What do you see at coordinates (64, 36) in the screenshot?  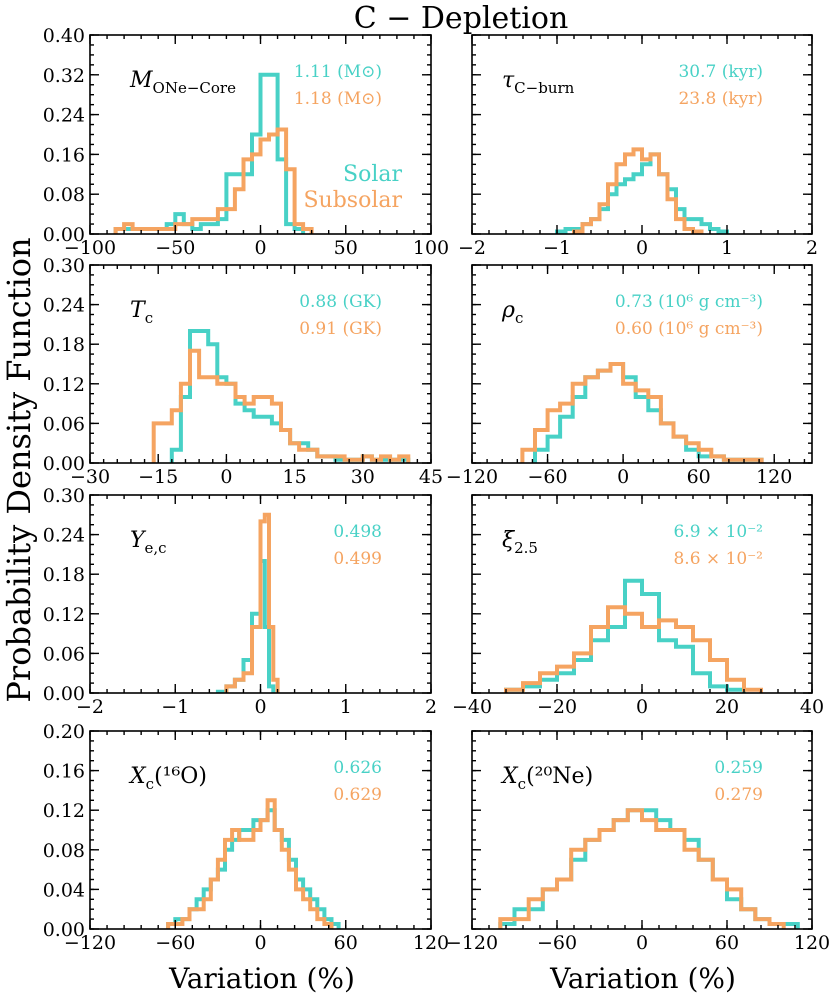 I see `y-tick-label: 0.40` at bounding box center [64, 36].